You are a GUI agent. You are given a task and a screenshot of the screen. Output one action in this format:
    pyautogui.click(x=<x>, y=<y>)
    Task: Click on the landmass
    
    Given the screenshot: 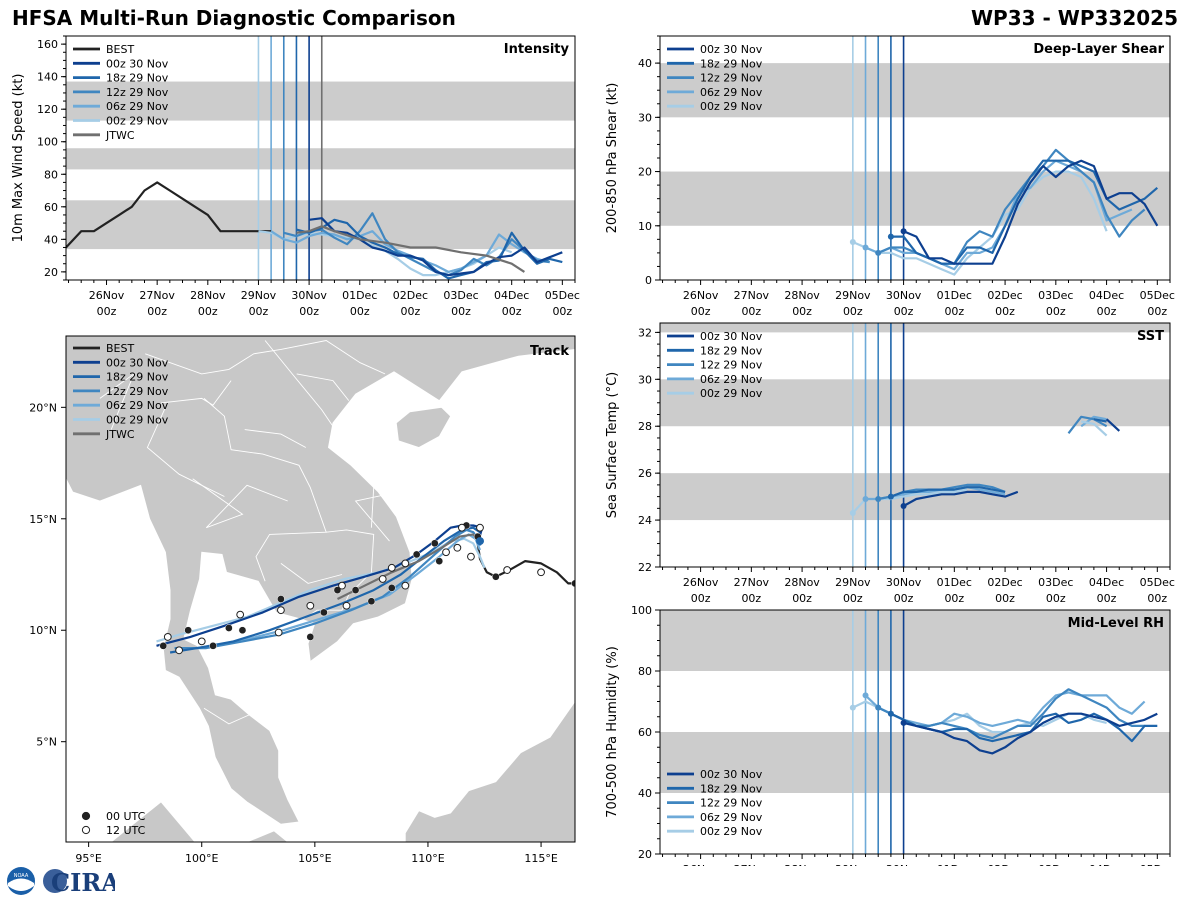 What is the action you would take?
    pyautogui.click(x=153, y=821)
    